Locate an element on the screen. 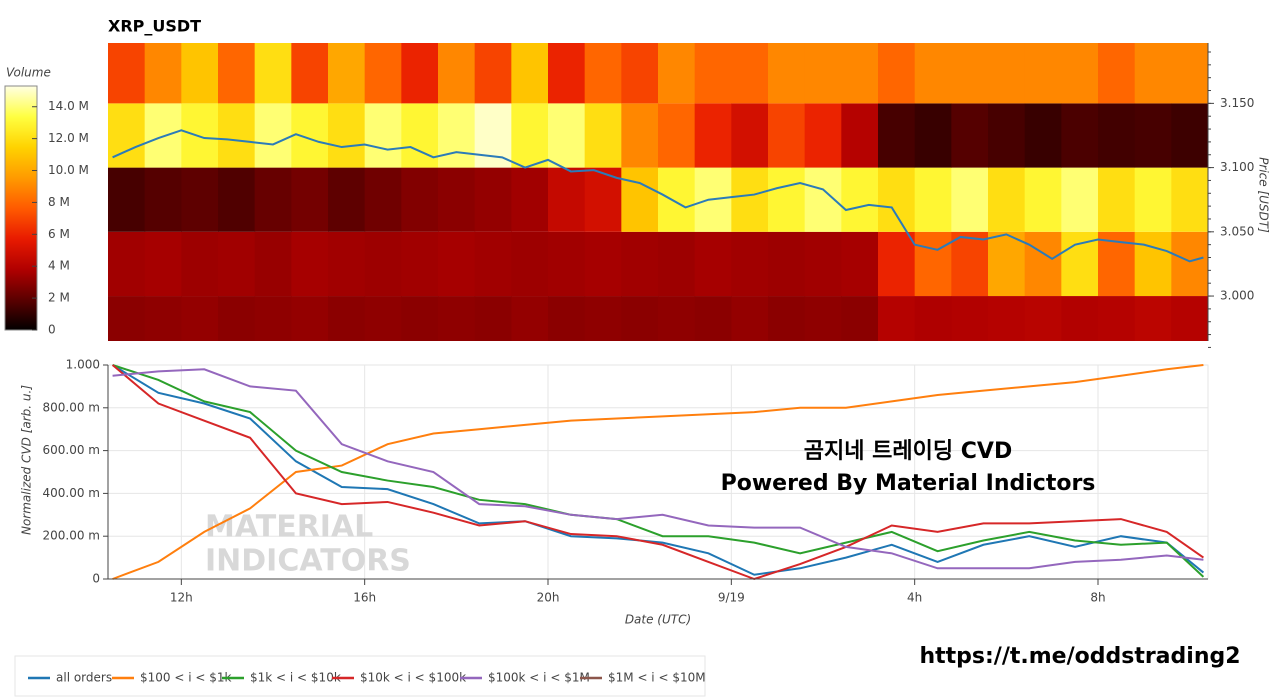 This screenshot has width=1280, height=697. legend-label: $100 < i < $1k is located at coordinates (186, 678).